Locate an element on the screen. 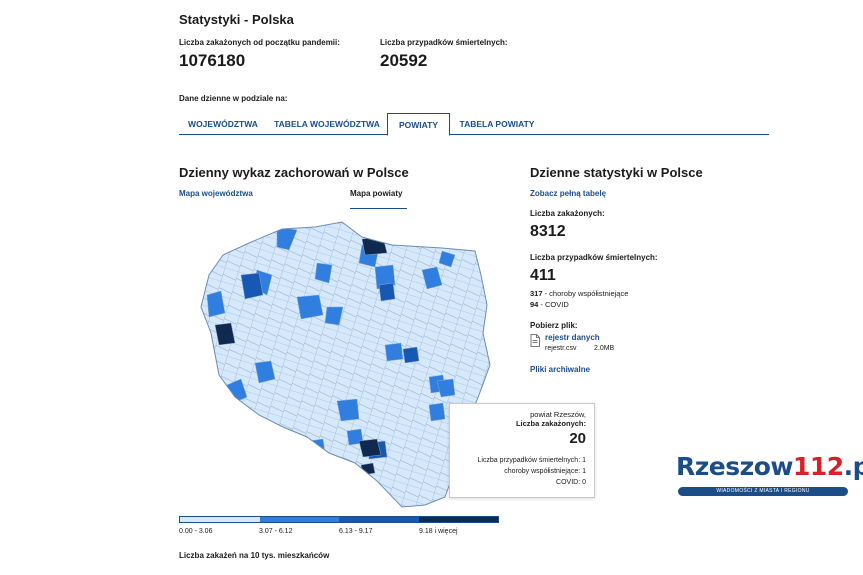 The width and height of the screenshot is (863, 575). tab-tabela-powiaty: TABELA POWIATY is located at coordinates (497, 124).